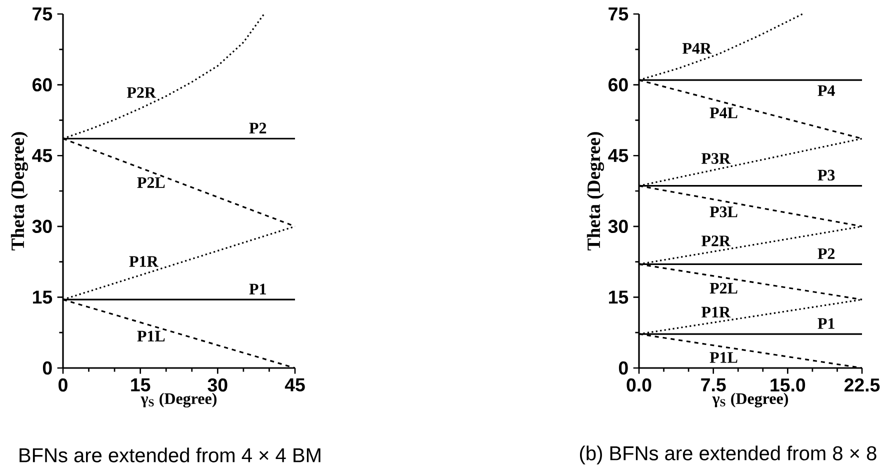  What do you see at coordinates (862, 385) in the screenshot?
I see `x-tick-label: 22.5` at bounding box center [862, 385].